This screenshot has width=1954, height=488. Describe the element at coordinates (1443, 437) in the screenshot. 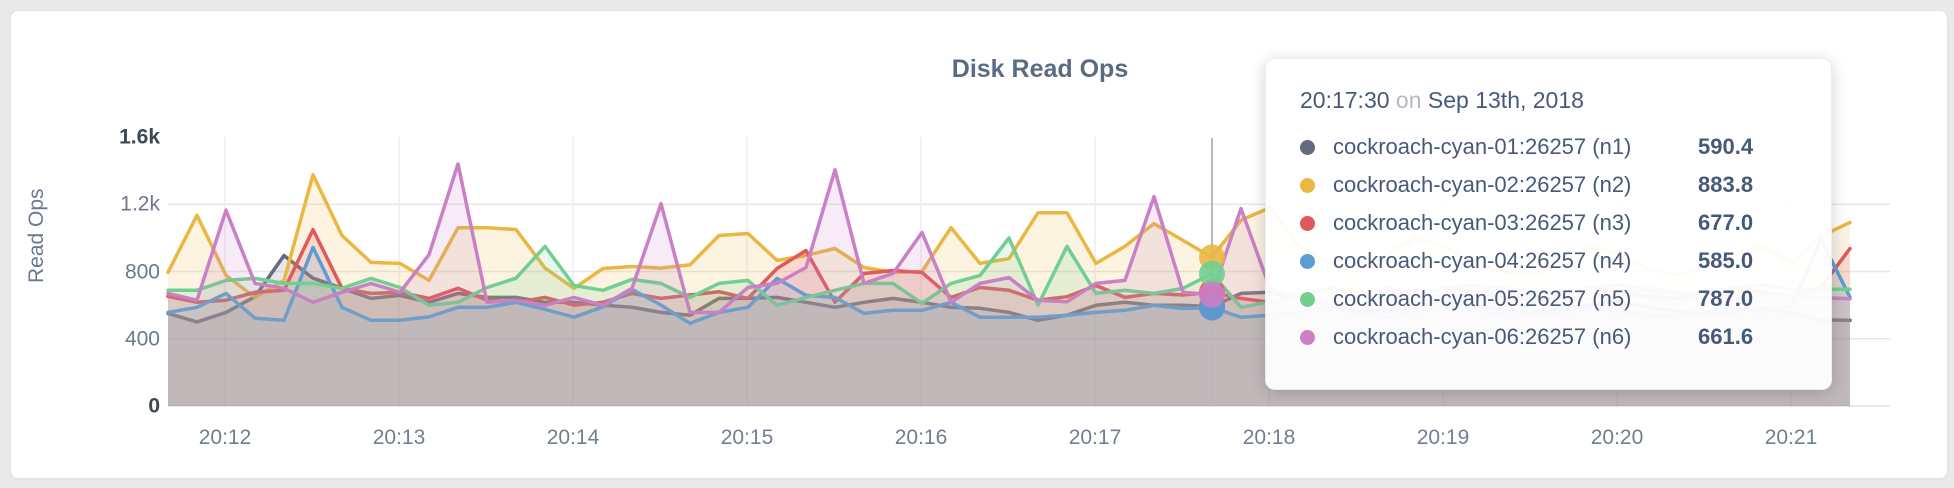

I see `x-tick-label: 20:19` at that location.